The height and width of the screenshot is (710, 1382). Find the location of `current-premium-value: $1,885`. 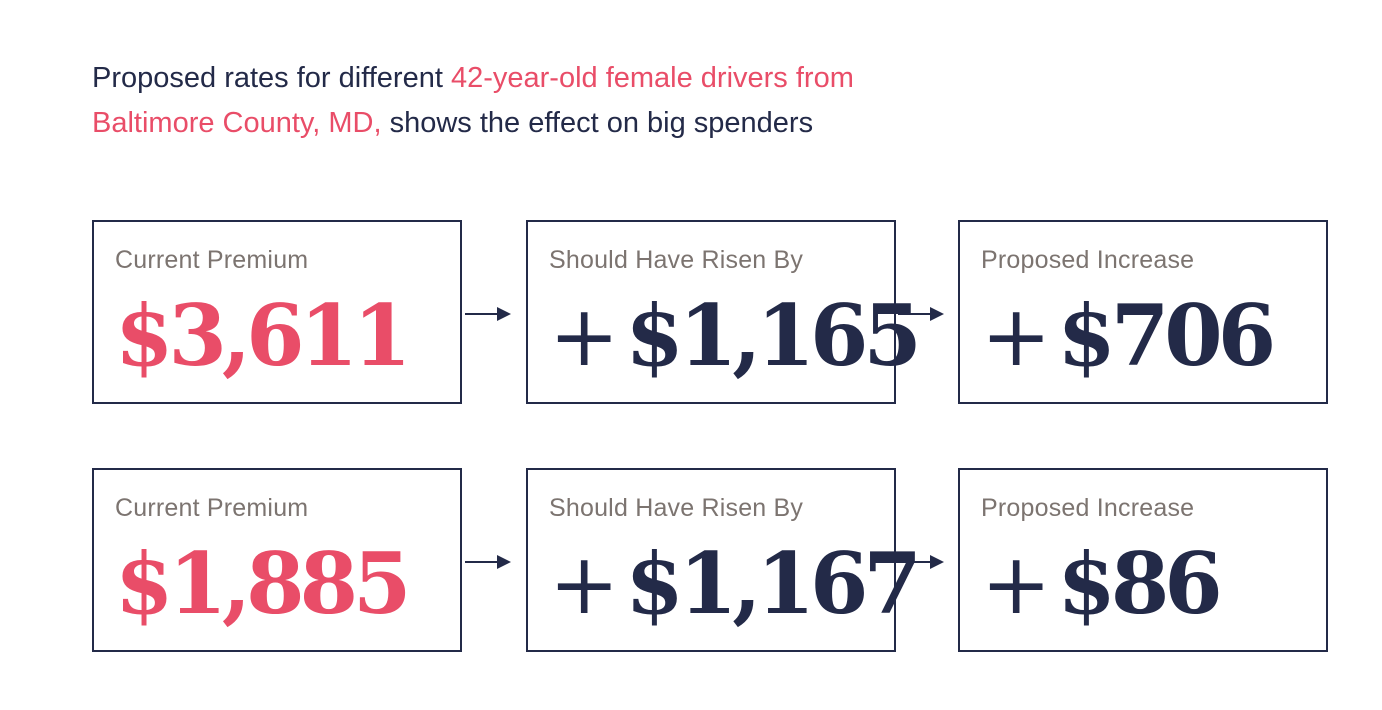

current-premium-value: $1,885 is located at coordinates (263, 583).